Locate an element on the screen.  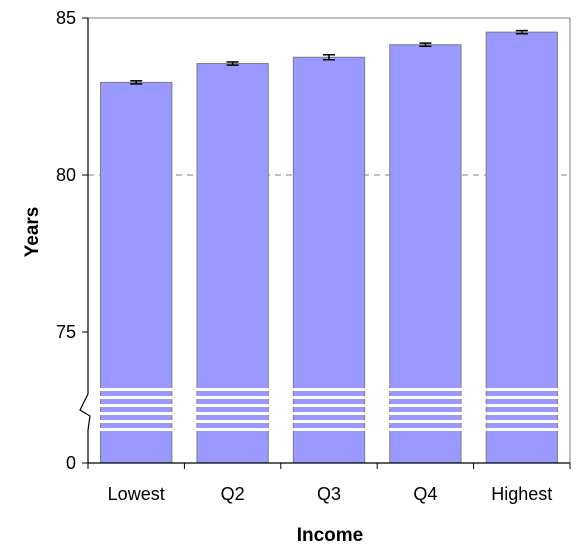
y-tick-label: 0 is located at coordinates (71, 463).